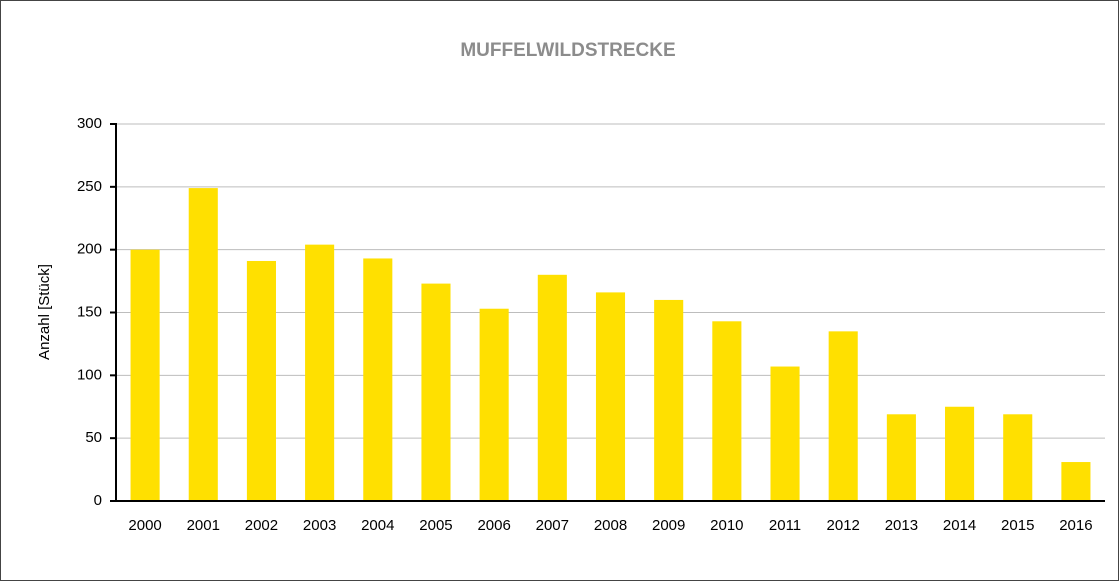 The width and height of the screenshot is (1119, 581). Describe the element at coordinates (1075, 525) in the screenshot. I see `x-tick-label: 2016` at that location.